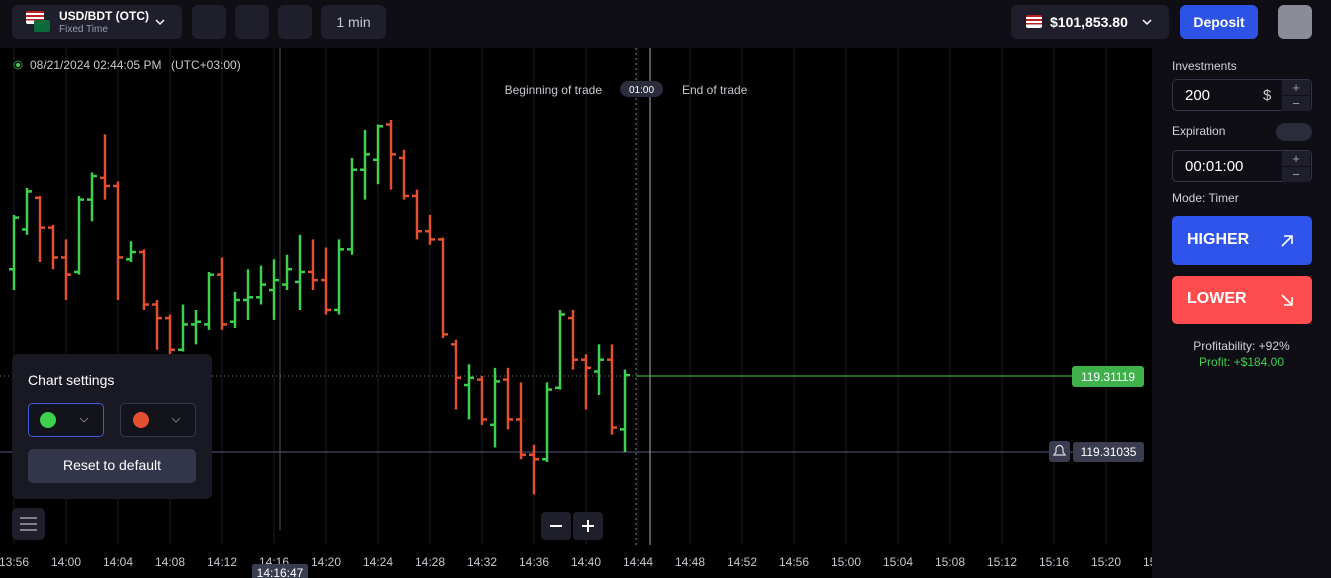 Image resolution: width=1331 pixels, height=578 pixels. I want to click on arrow-up, so click(1287, 241).